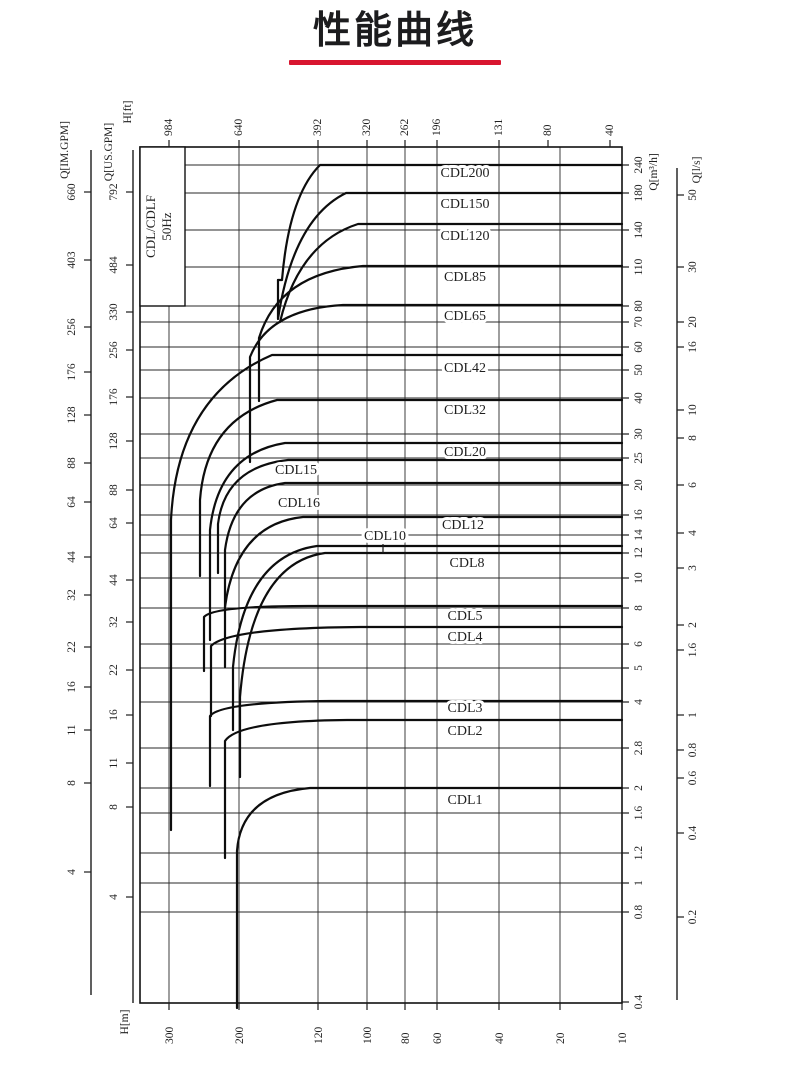  Describe the element at coordinates (128, 112) in the screenshot. I see `top-axis-title: H[ft]` at that location.